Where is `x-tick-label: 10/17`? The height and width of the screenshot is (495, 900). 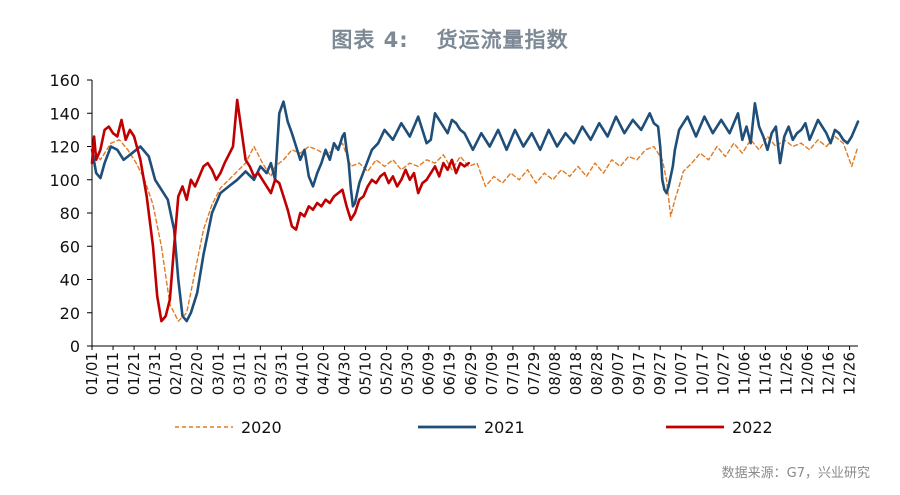
x-tick-label: 10/17 is located at coordinates (702, 373).